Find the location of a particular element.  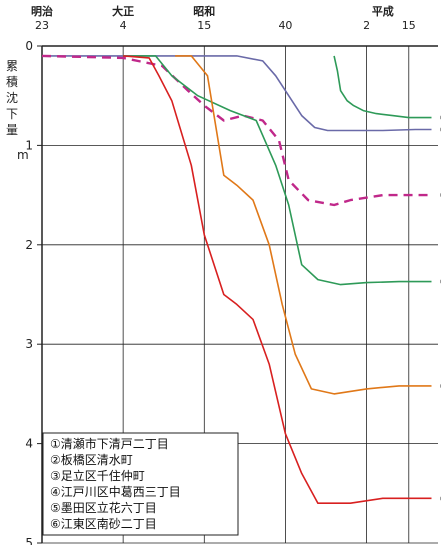

series-end-marker-1: ① is located at coordinates (440, 118).